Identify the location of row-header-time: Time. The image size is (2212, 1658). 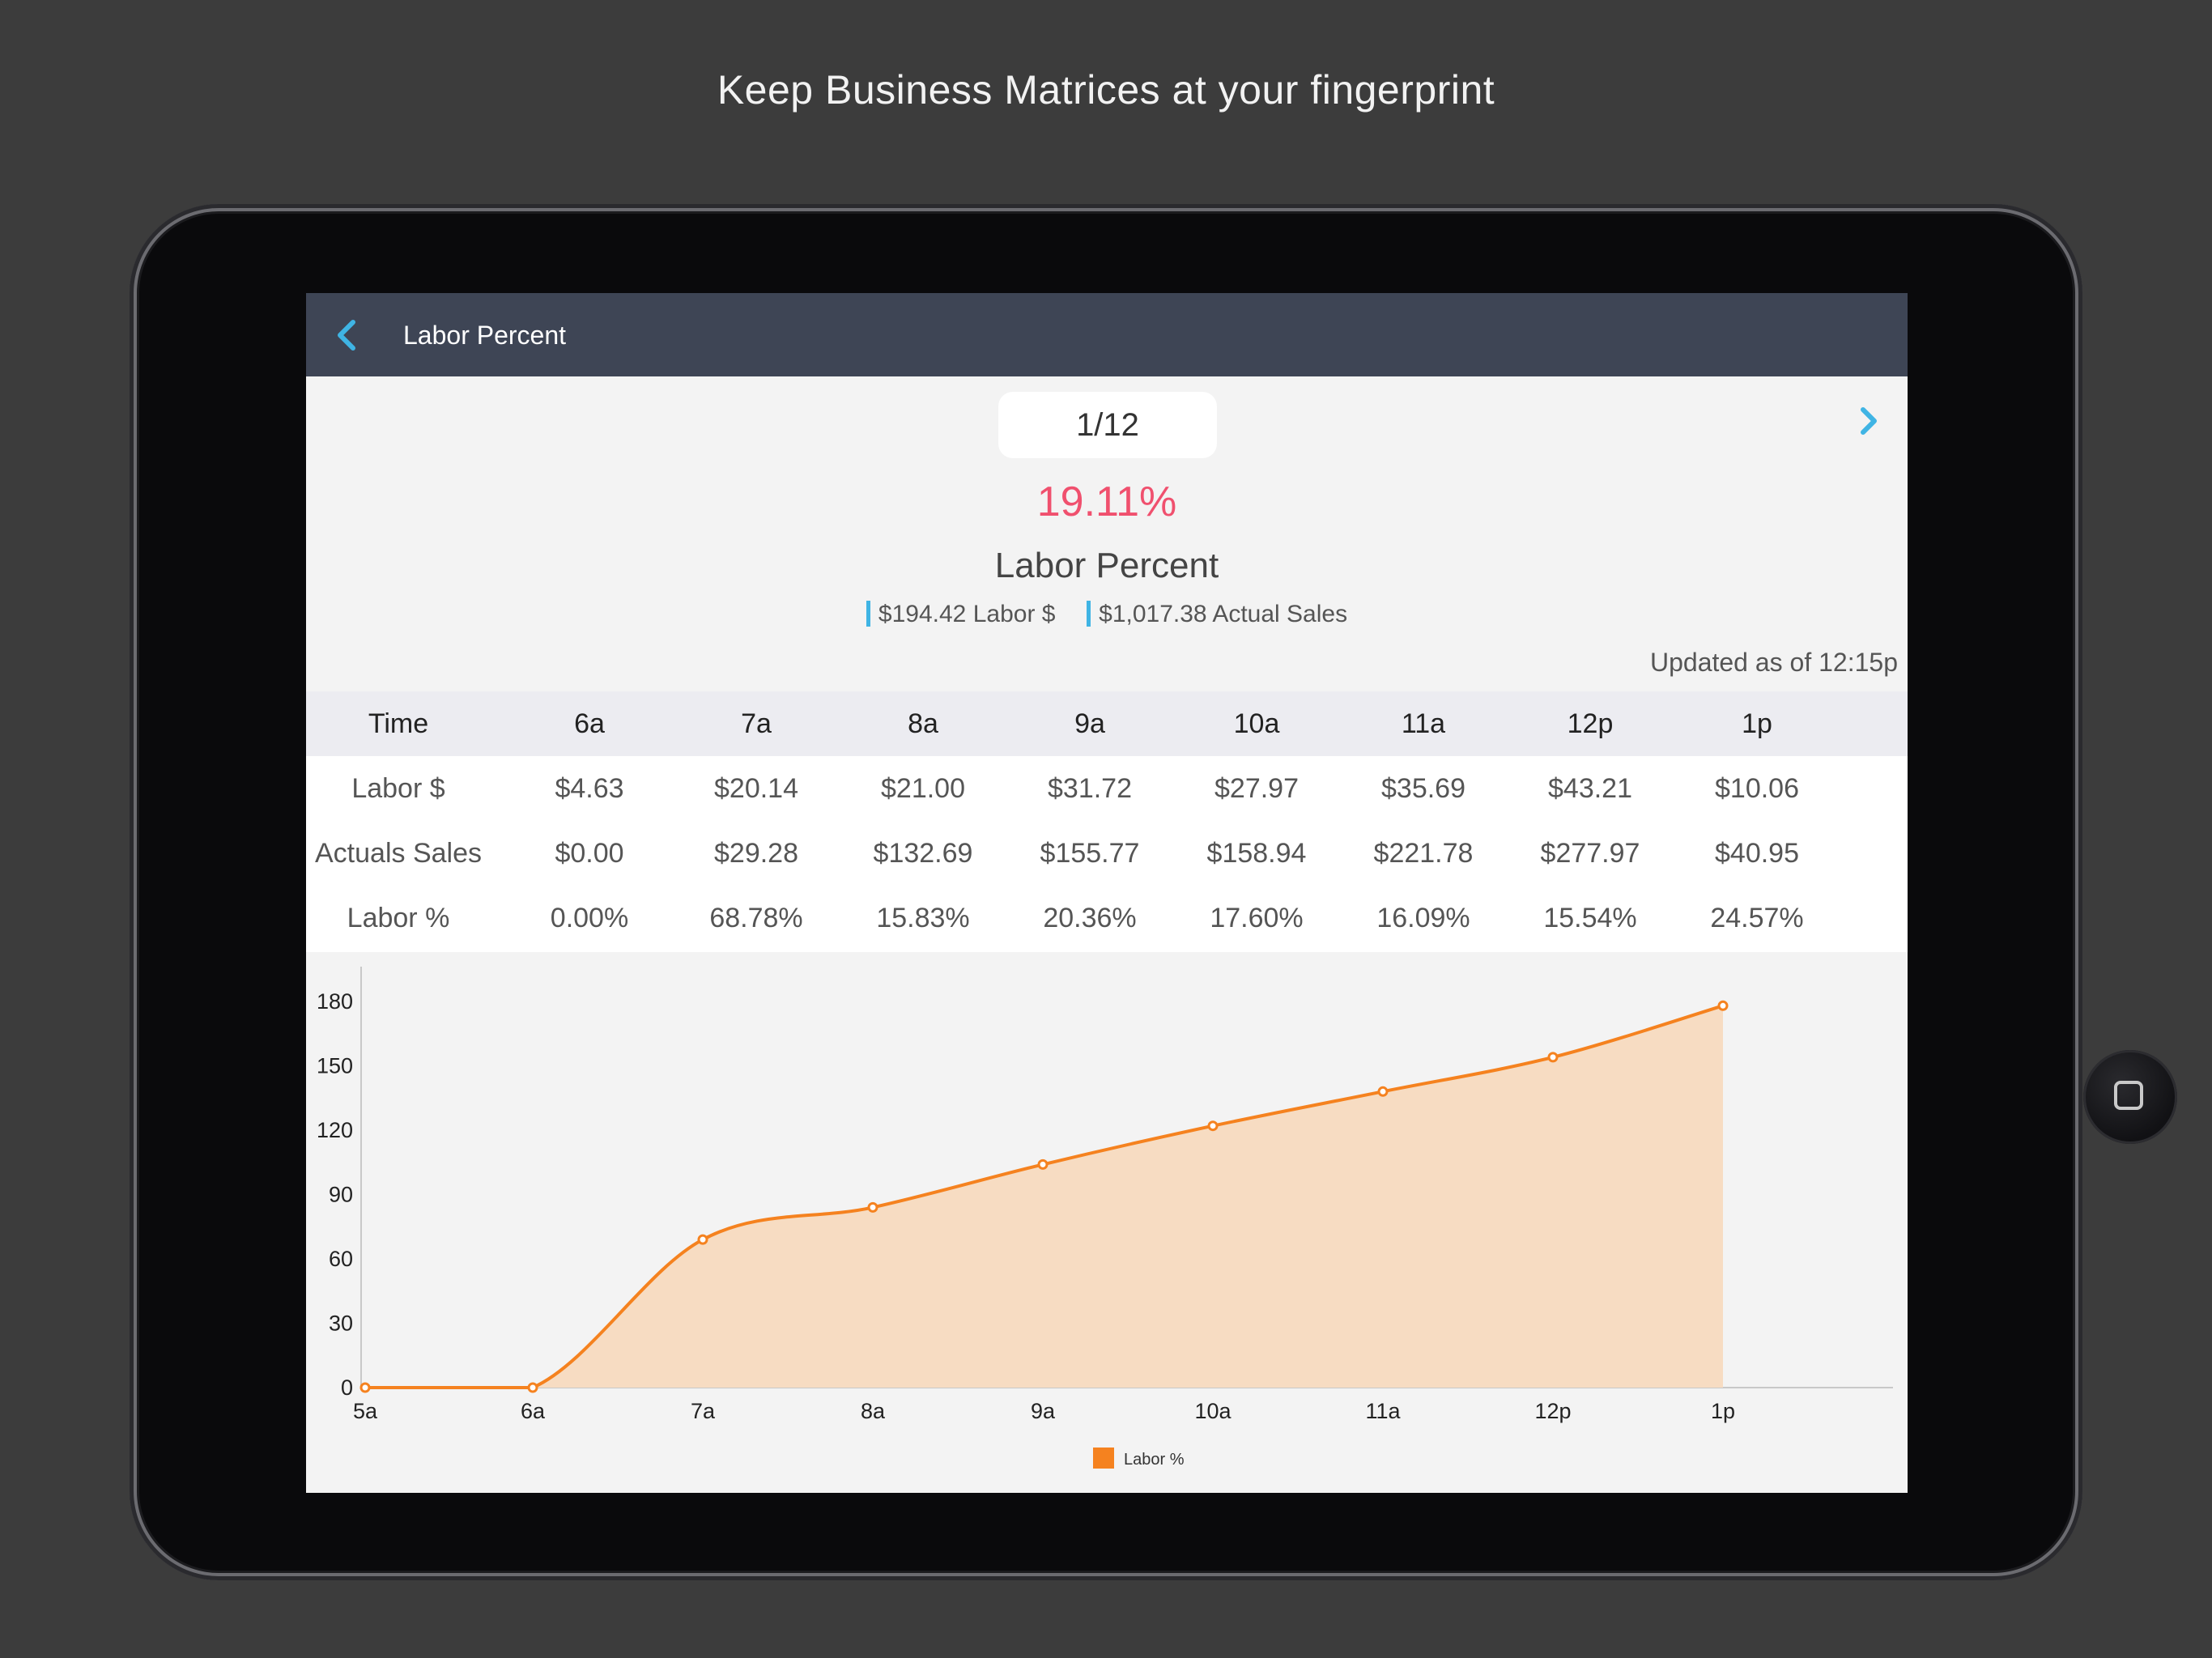
(399, 723).